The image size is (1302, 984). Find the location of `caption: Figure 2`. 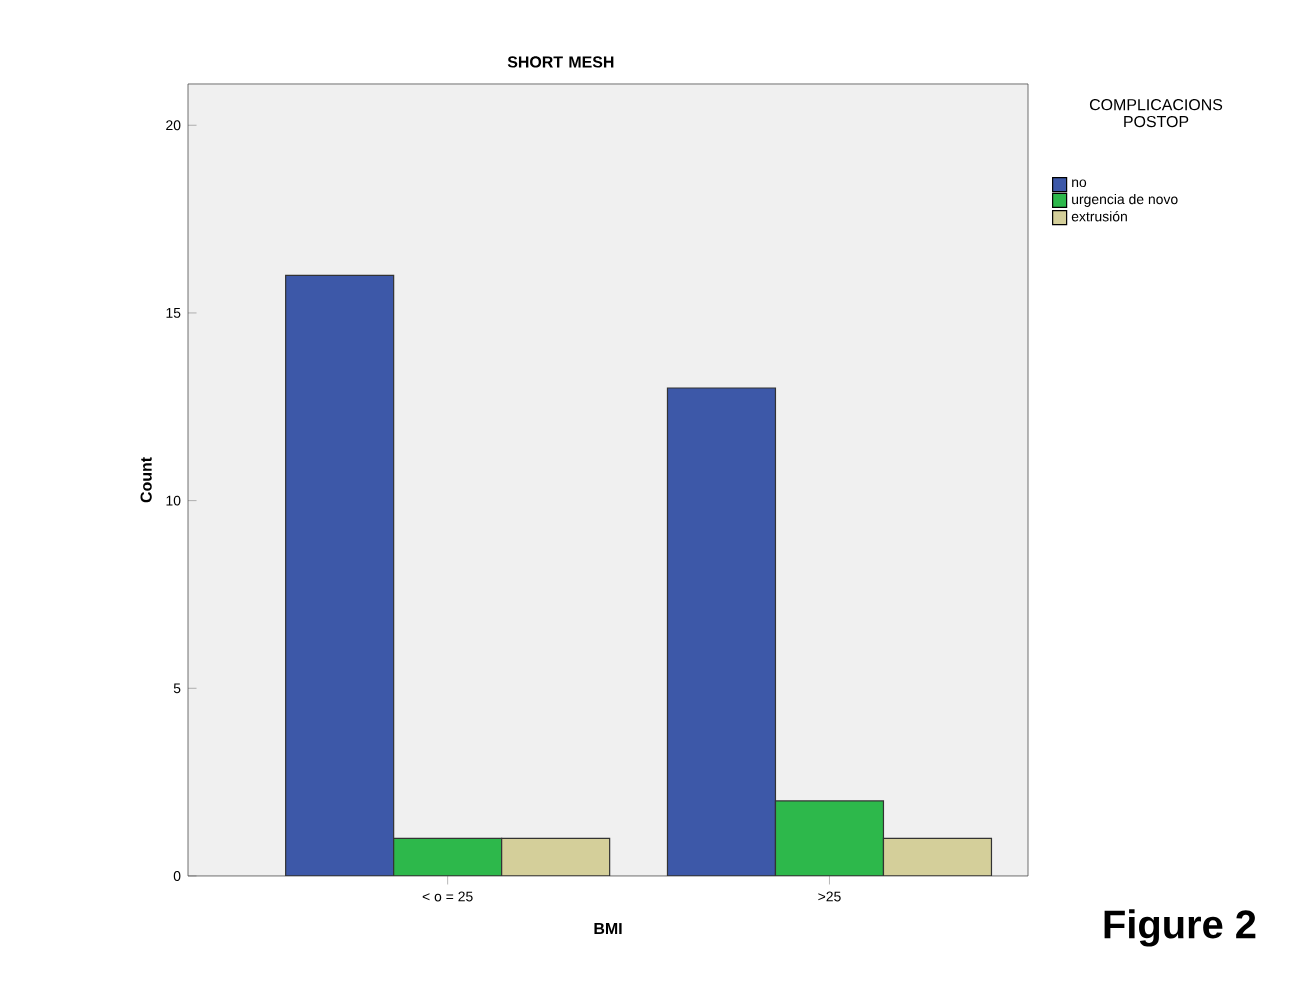

caption: Figure 2 is located at coordinates (1180, 928).